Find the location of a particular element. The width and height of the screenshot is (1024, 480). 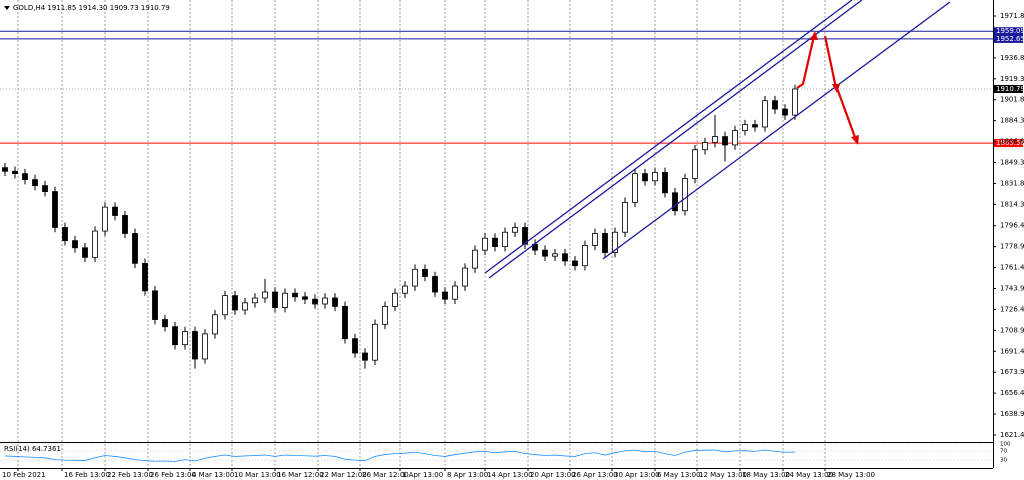

y-tick-label: 1638.95 is located at coordinates (1012, 414).